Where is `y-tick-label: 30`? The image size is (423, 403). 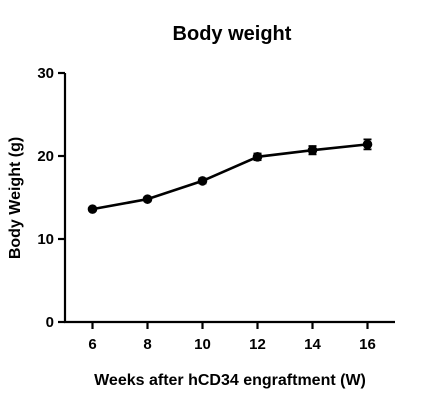 y-tick-label: 30 is located at coordinates (45, 73).